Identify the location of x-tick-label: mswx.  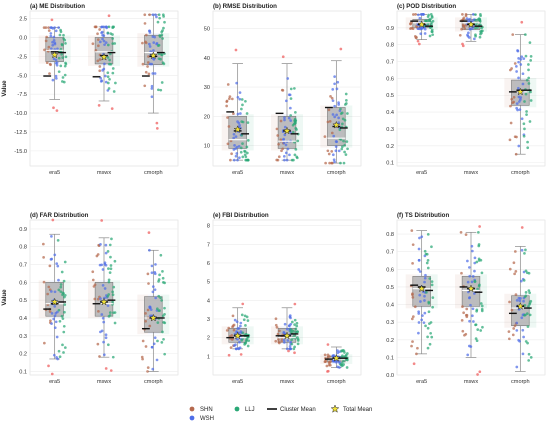
(104, 173).